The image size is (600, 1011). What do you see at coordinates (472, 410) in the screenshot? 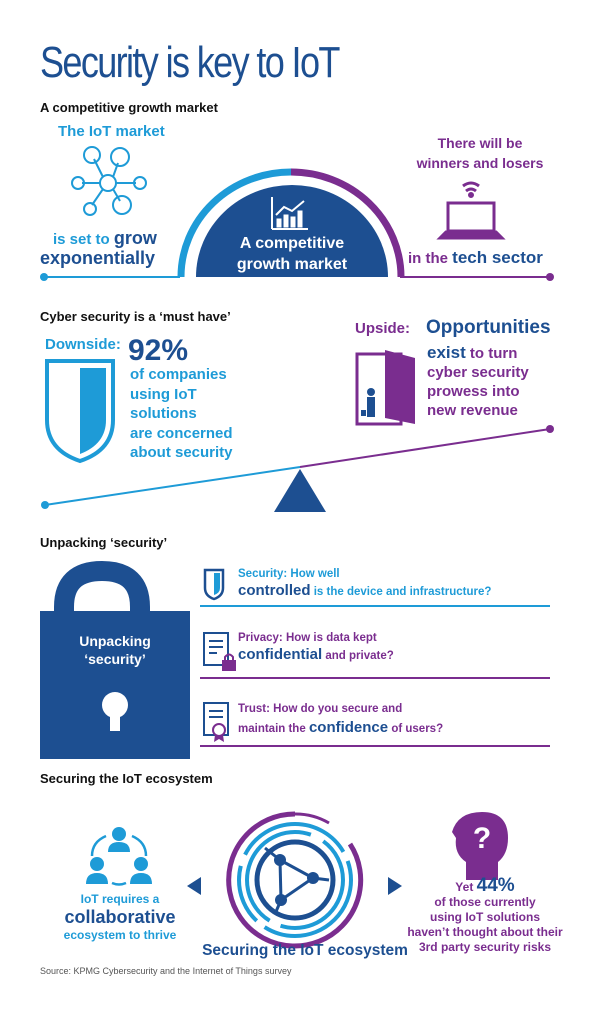
I see `upside-line: new revenue` at bounding box center [472, 410].